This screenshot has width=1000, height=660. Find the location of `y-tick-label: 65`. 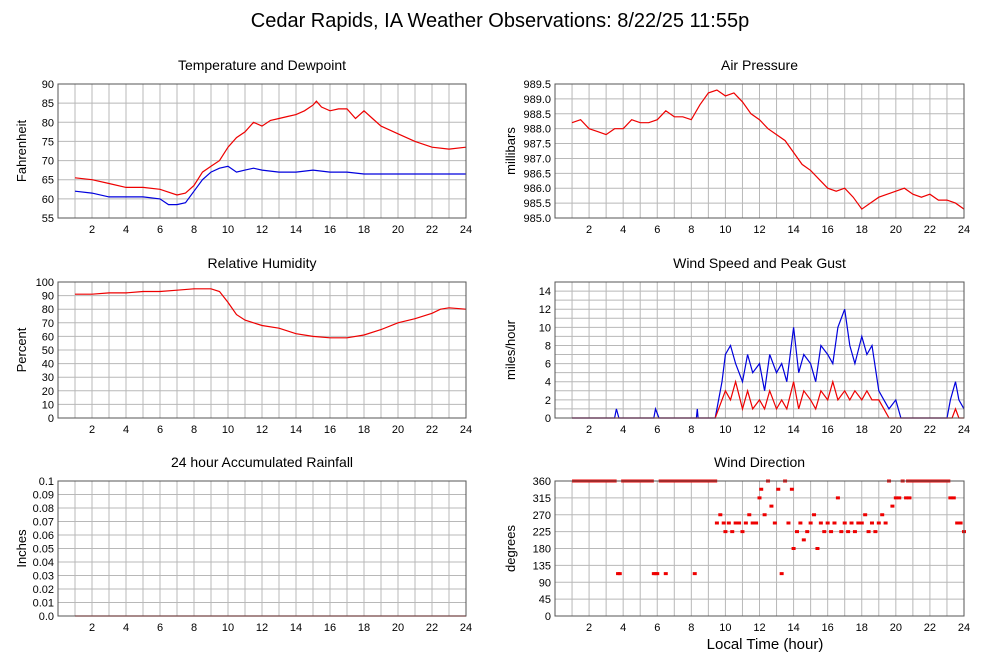

y-tick-label: 65 is located at coordinates (48, 181).